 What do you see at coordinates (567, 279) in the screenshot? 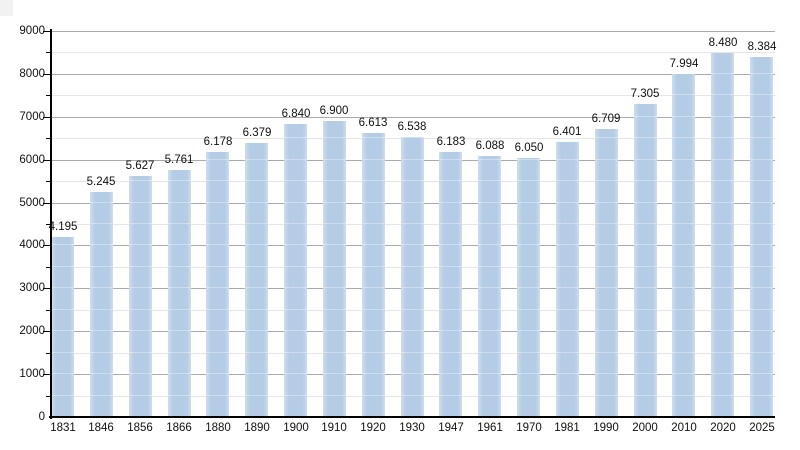
I see `bar-1981` at bounding box center [567, 279].